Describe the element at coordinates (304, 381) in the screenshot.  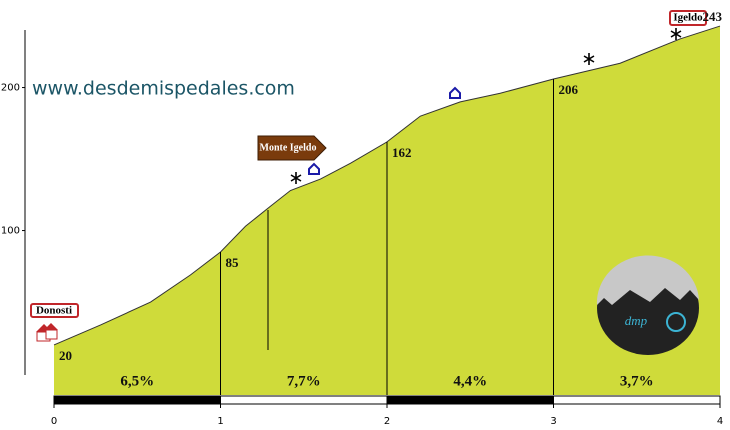
I see `segment-grade: 7,7%` at that location.